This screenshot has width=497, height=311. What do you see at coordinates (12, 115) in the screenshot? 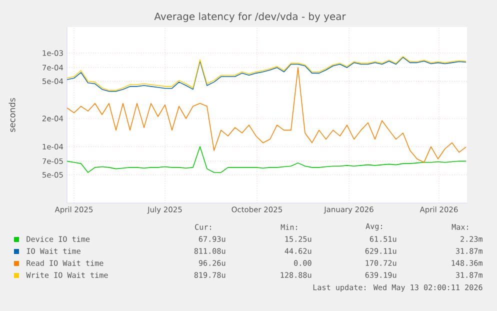
I see `y-axis-title: seconds` at bounding box center [12, 115].